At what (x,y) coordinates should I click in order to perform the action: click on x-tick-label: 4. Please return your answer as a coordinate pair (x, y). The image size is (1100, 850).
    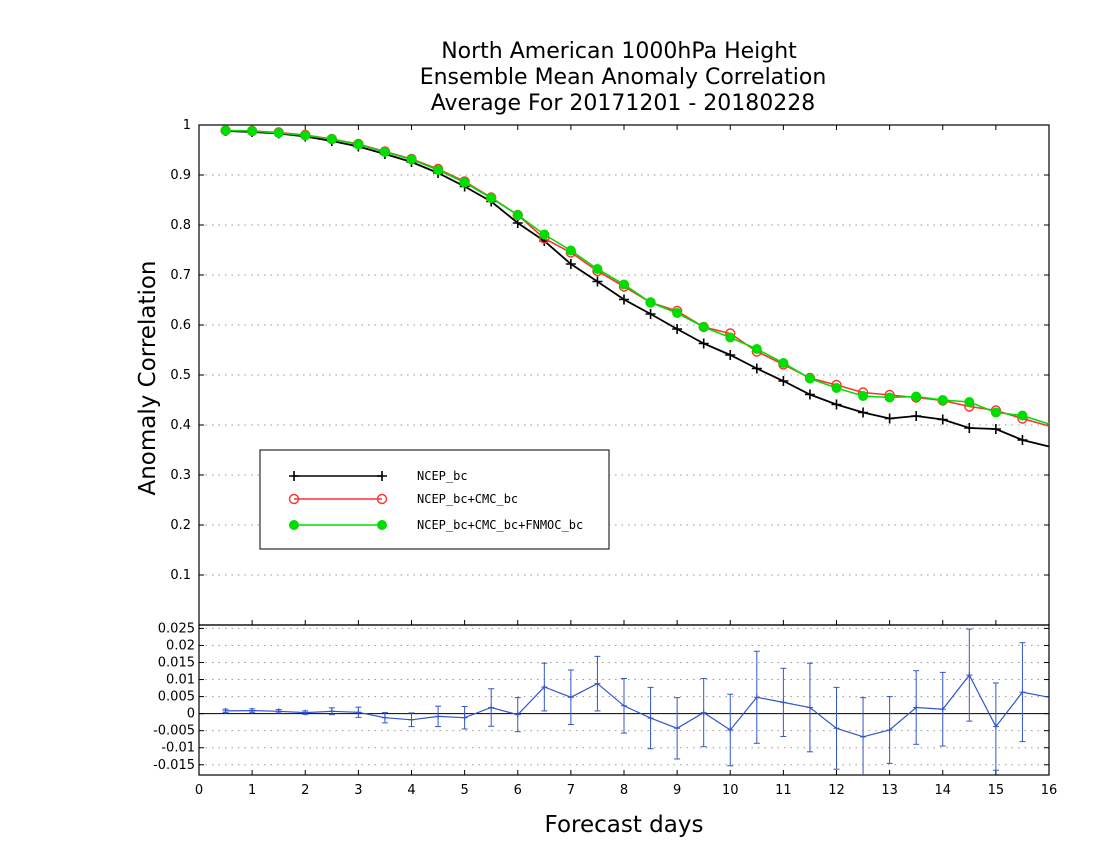
    Looking at the image, I should click on (411, 790).